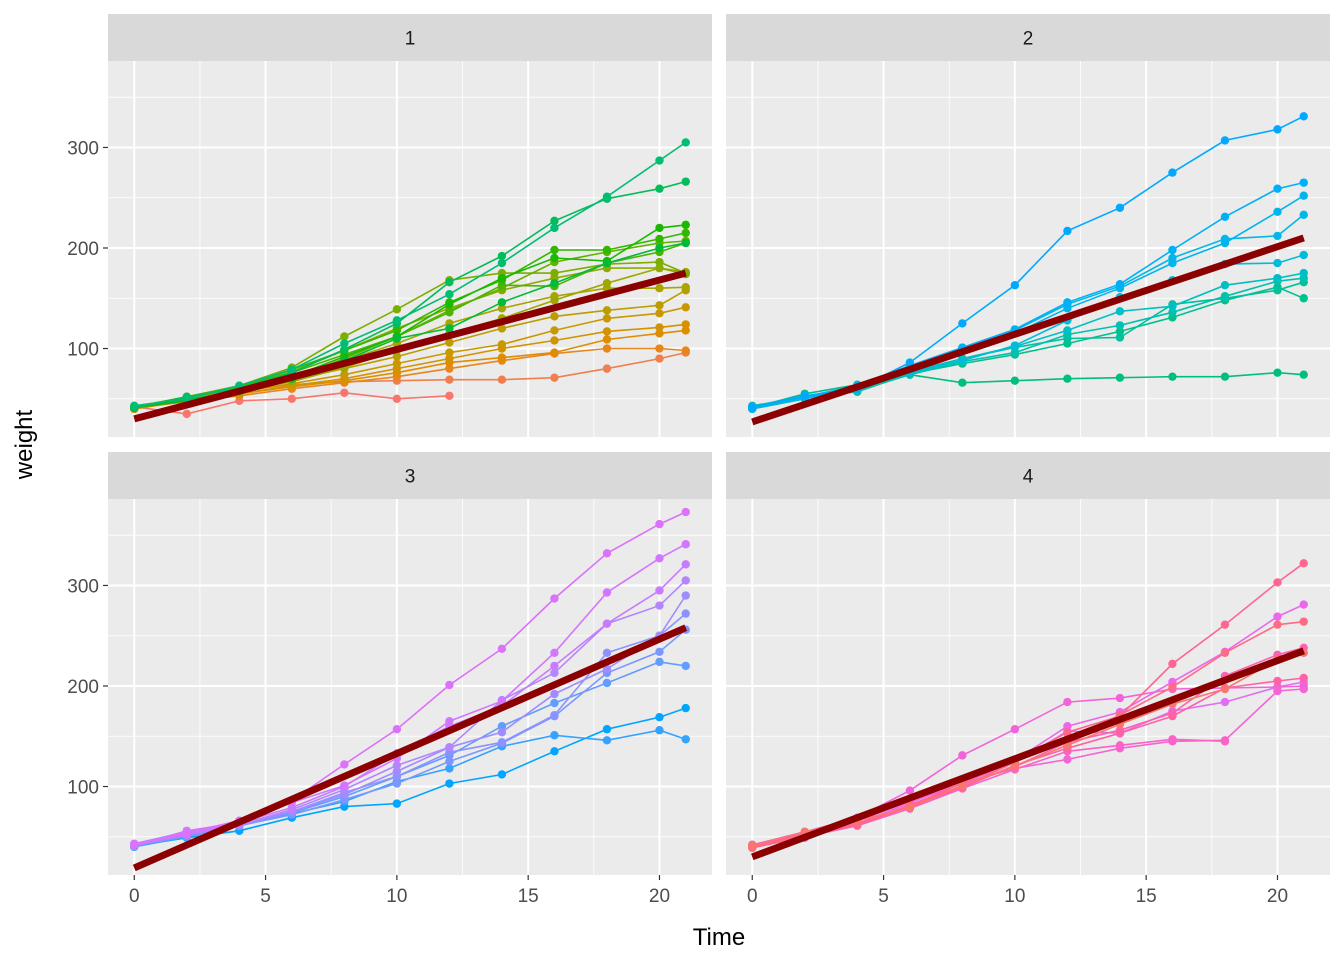 The height and width of the screenshot is (960, 1344). What do you see at coordinates (83, 148) in the screenshot?
I see `y-tick-label: 300` at bounding box center [83, 148].